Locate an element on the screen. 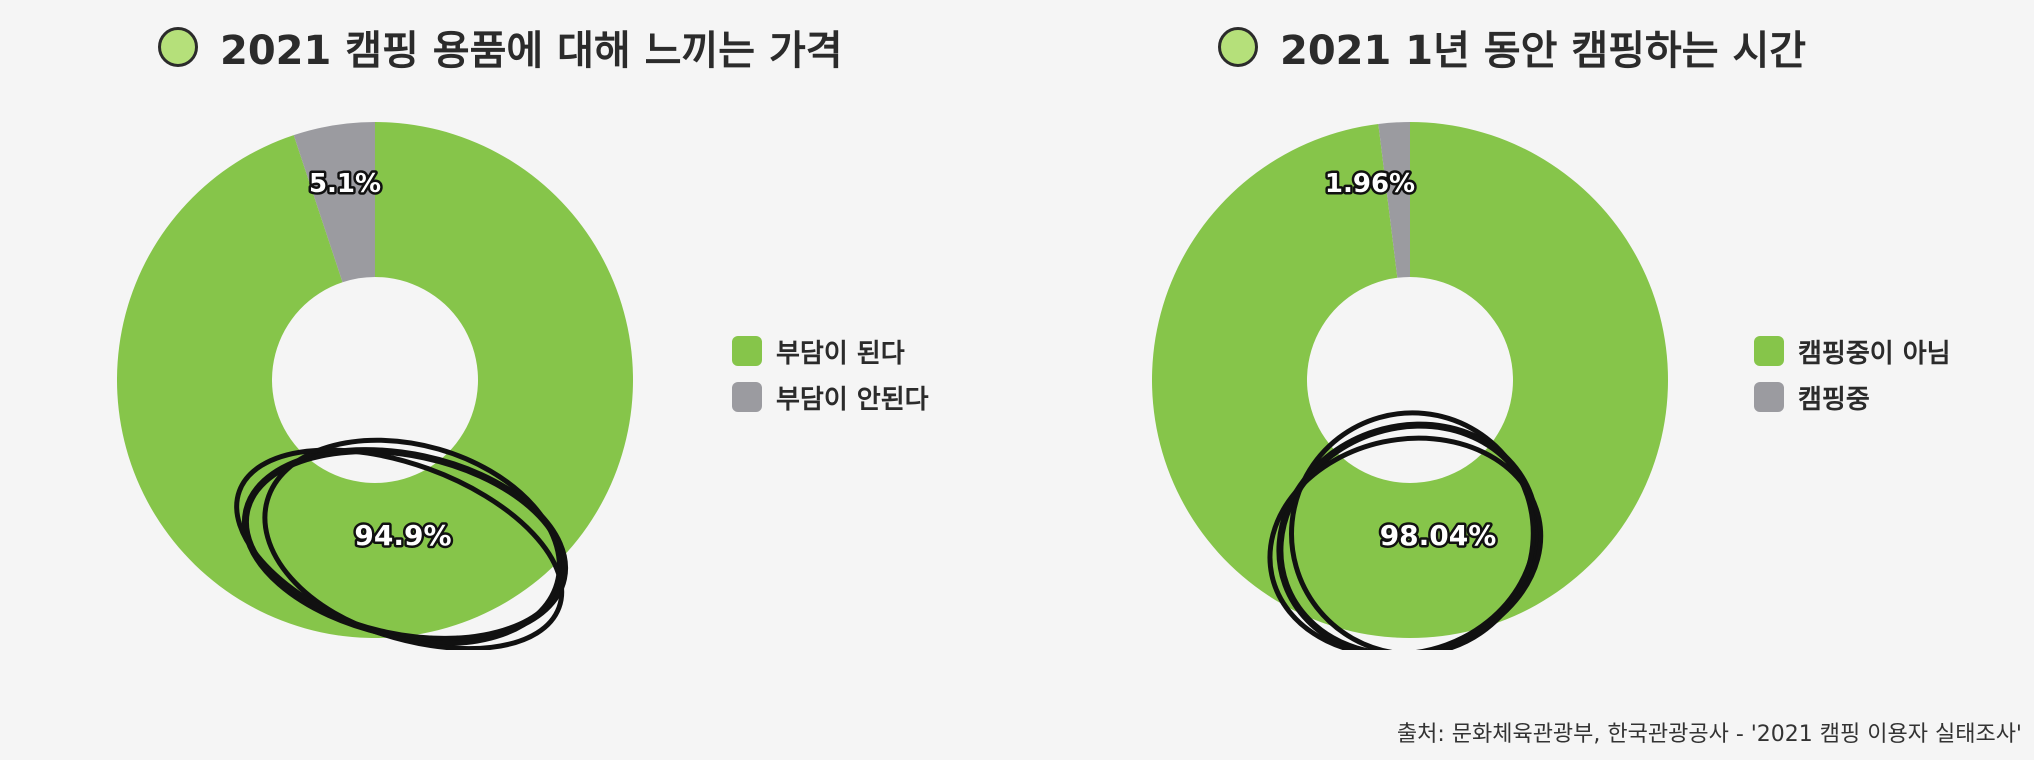 The width and height of the screenshot is (2034, 760). legend-swatch-no-burden is located at coordinates (747, 397).